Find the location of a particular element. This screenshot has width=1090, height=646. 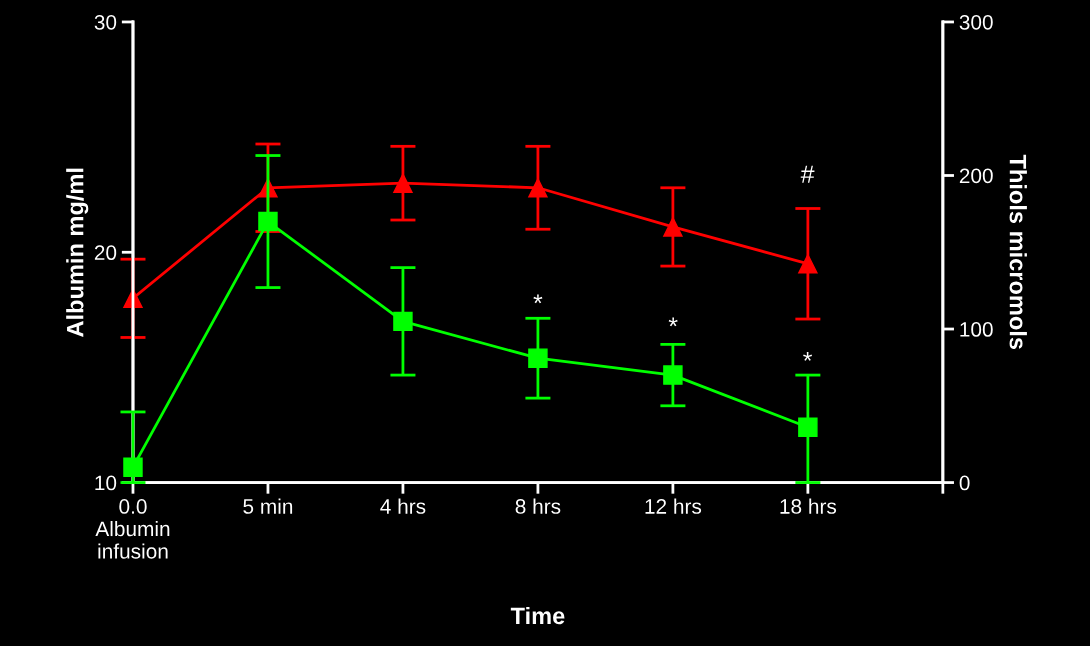

y2-axis-title: Thiols micromols is located at coordinates (1018, 252).